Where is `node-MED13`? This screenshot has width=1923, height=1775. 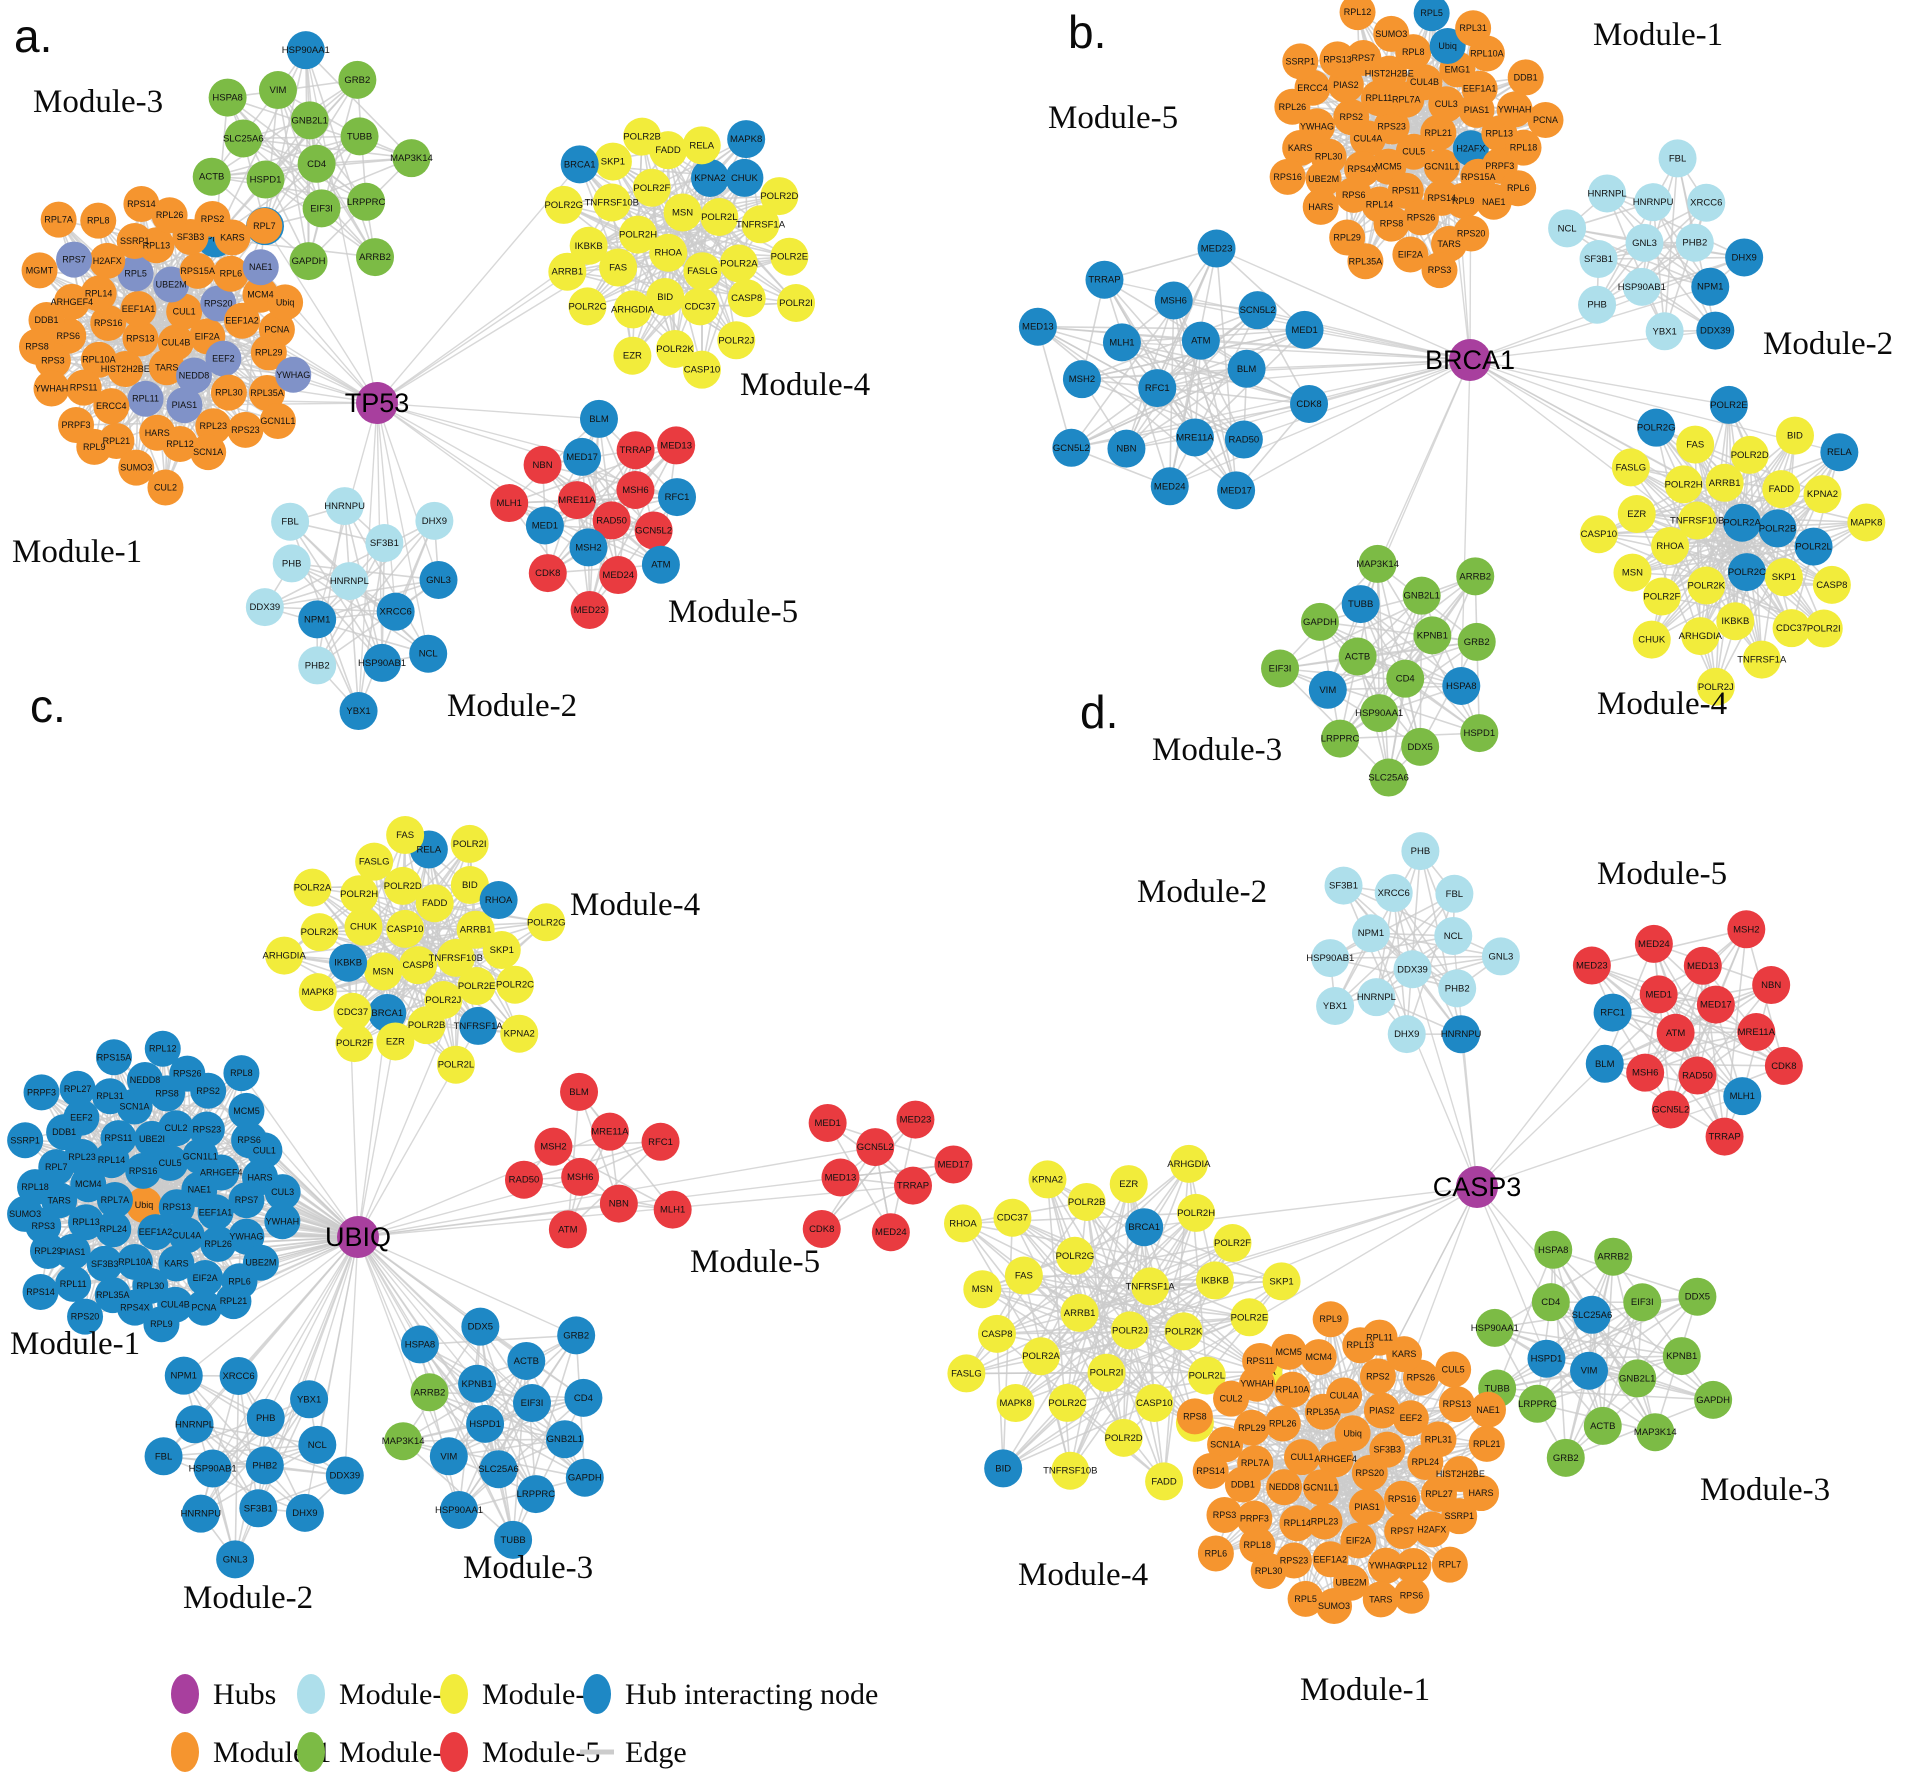 node-MED13 is located at coordinates (676, 445).